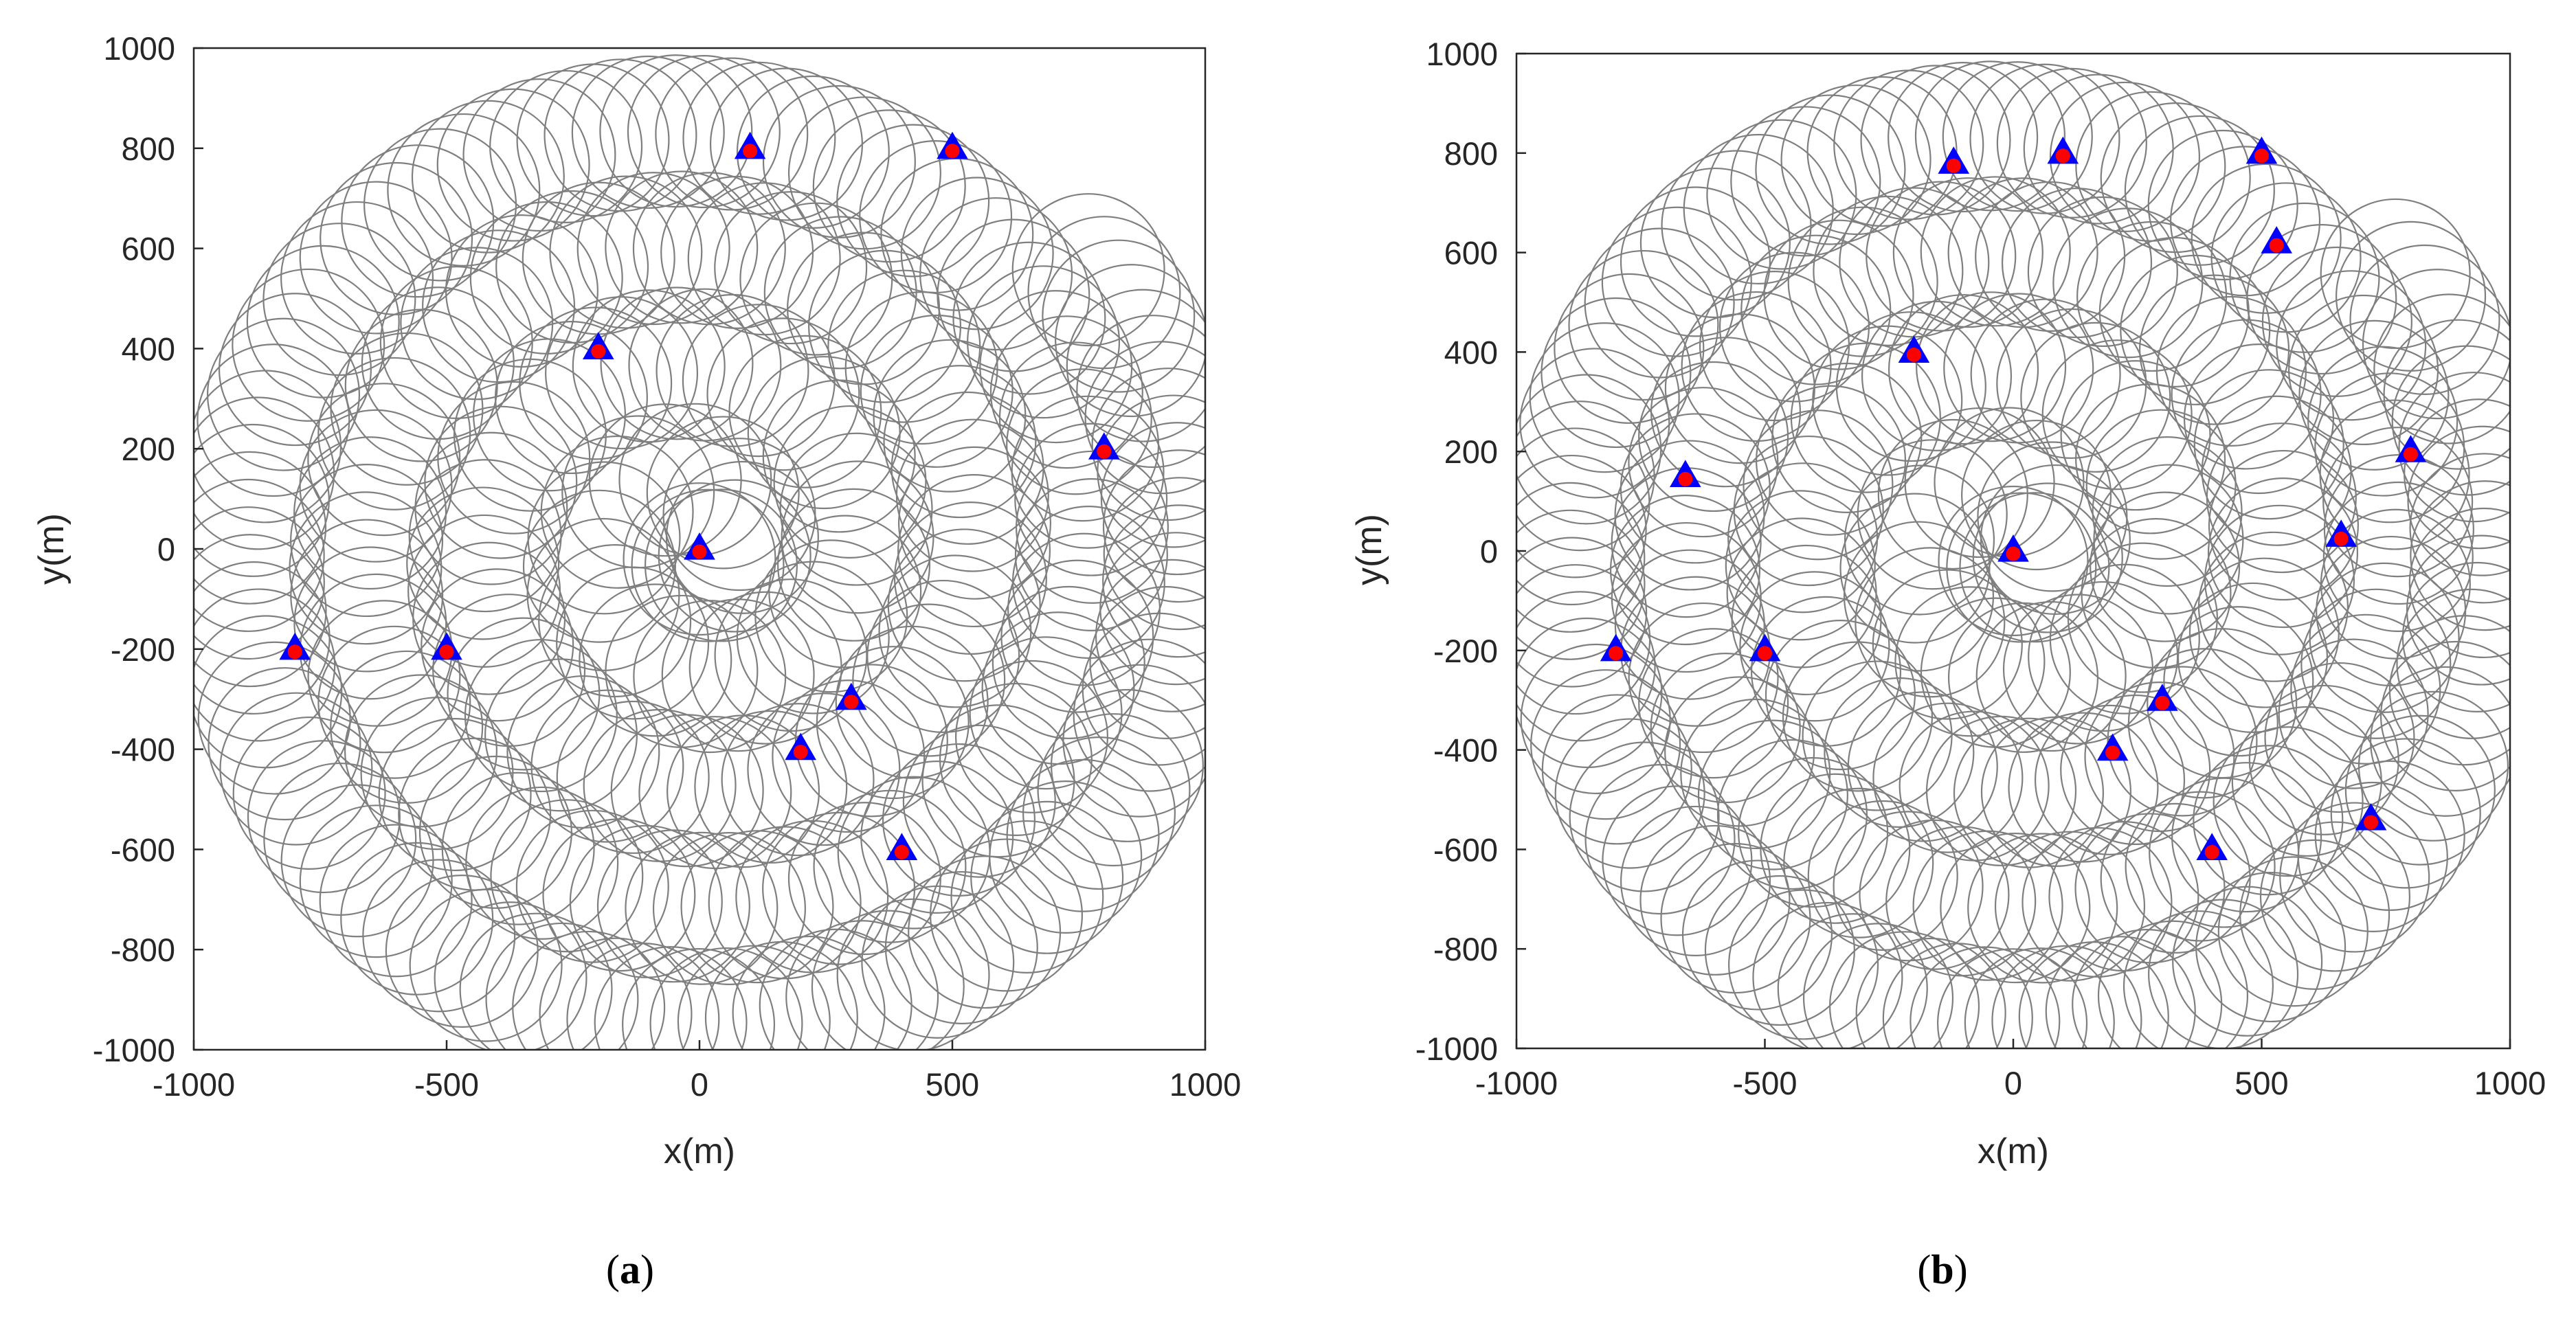 This screenshot has width=2576, height=1317. Describe the element at coordinates (1205, 1084) in the screenshot. I see `xtick-label-a-4: 1000` at that location.